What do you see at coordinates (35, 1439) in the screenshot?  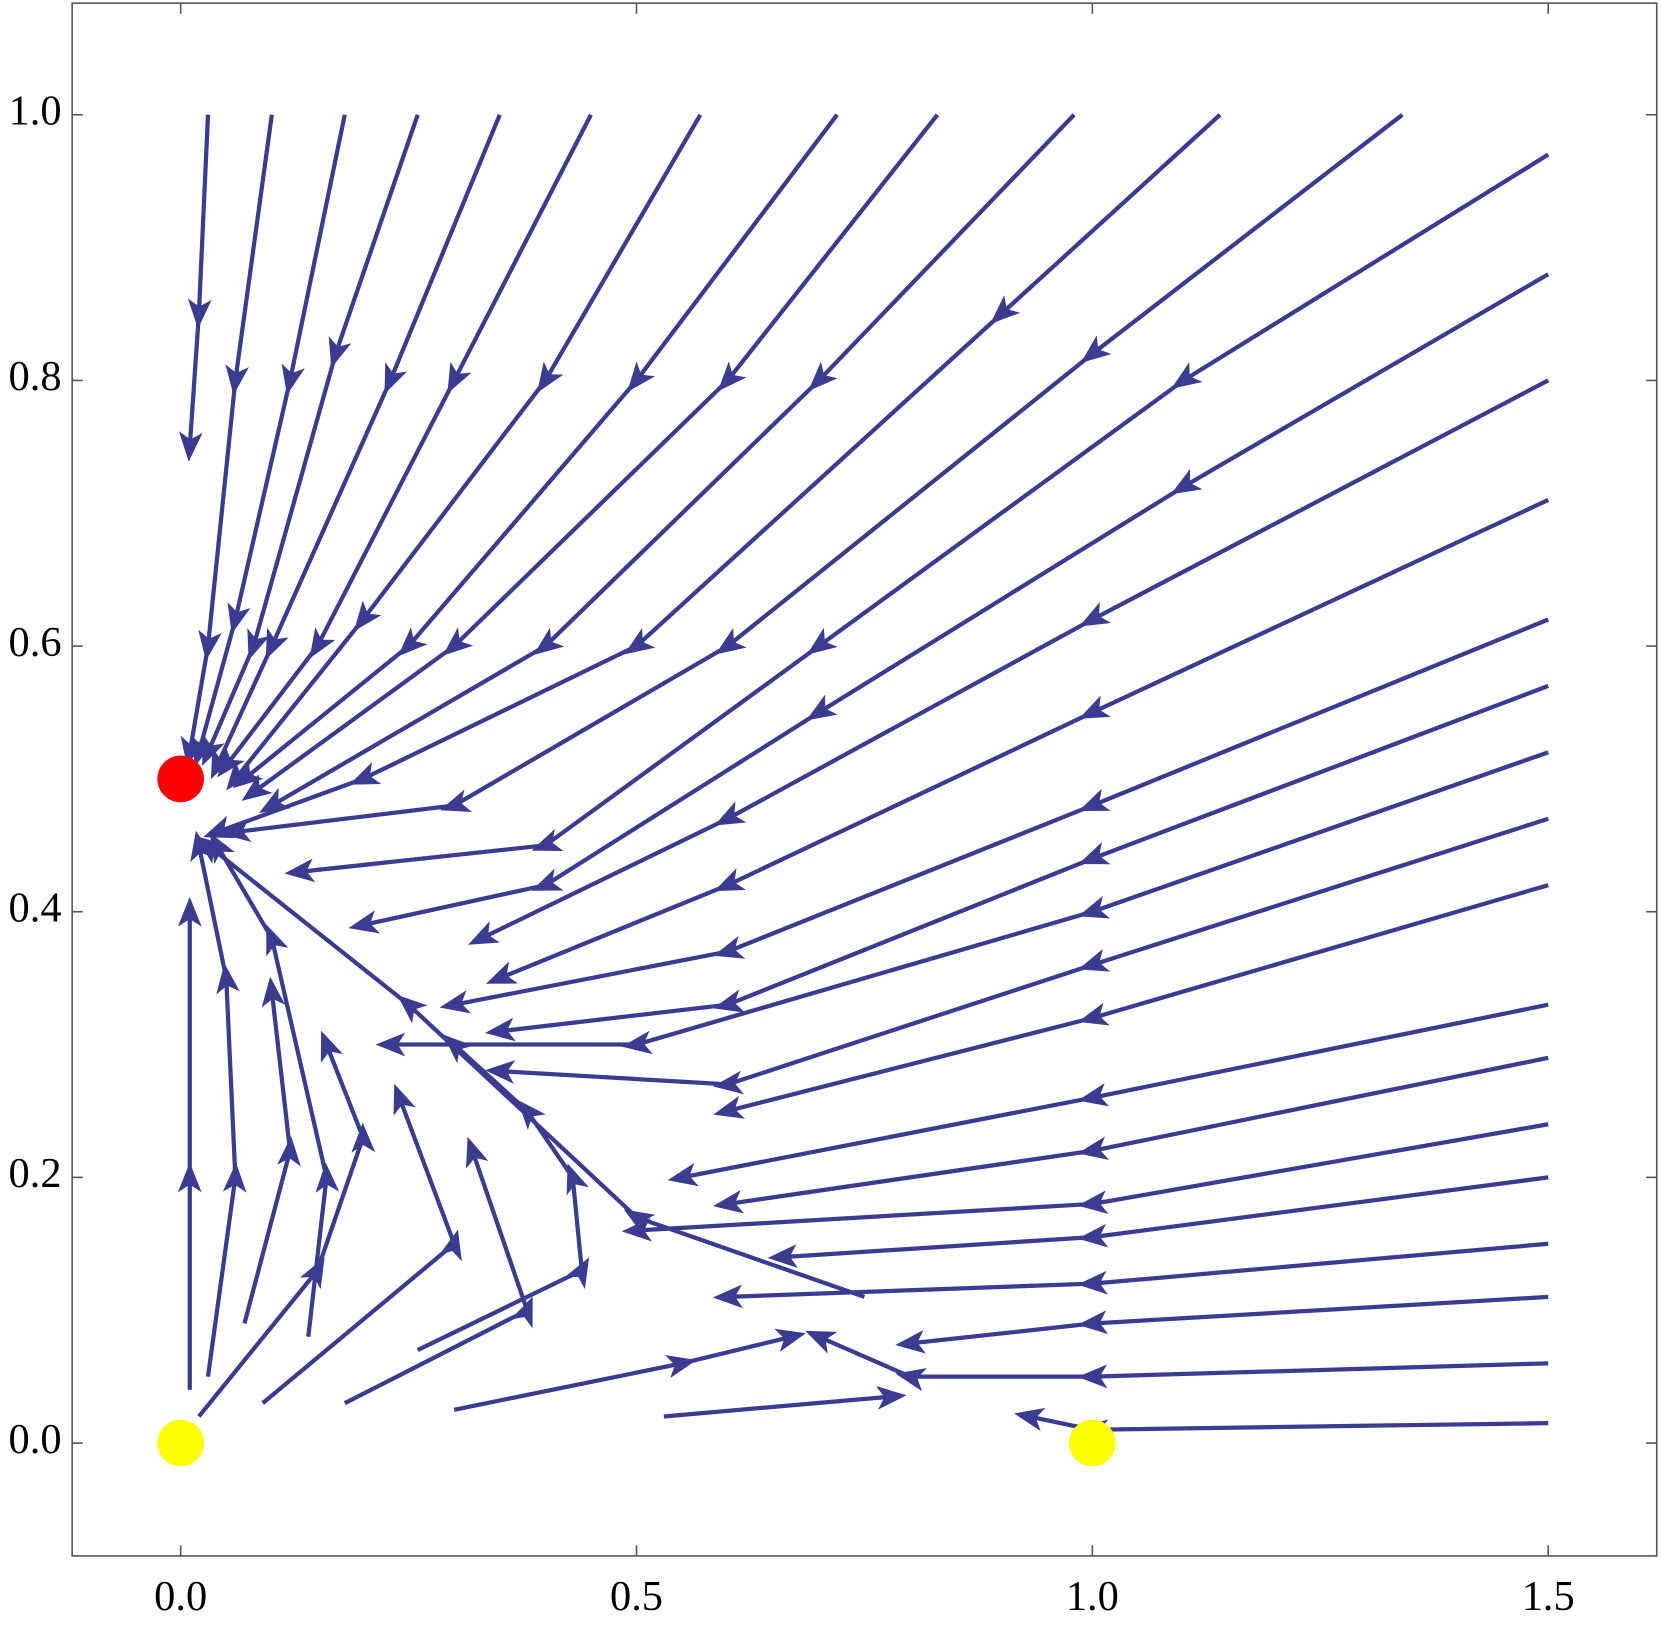 I see `y-tick-label: 0.0` at bounding box center [35, 1439].